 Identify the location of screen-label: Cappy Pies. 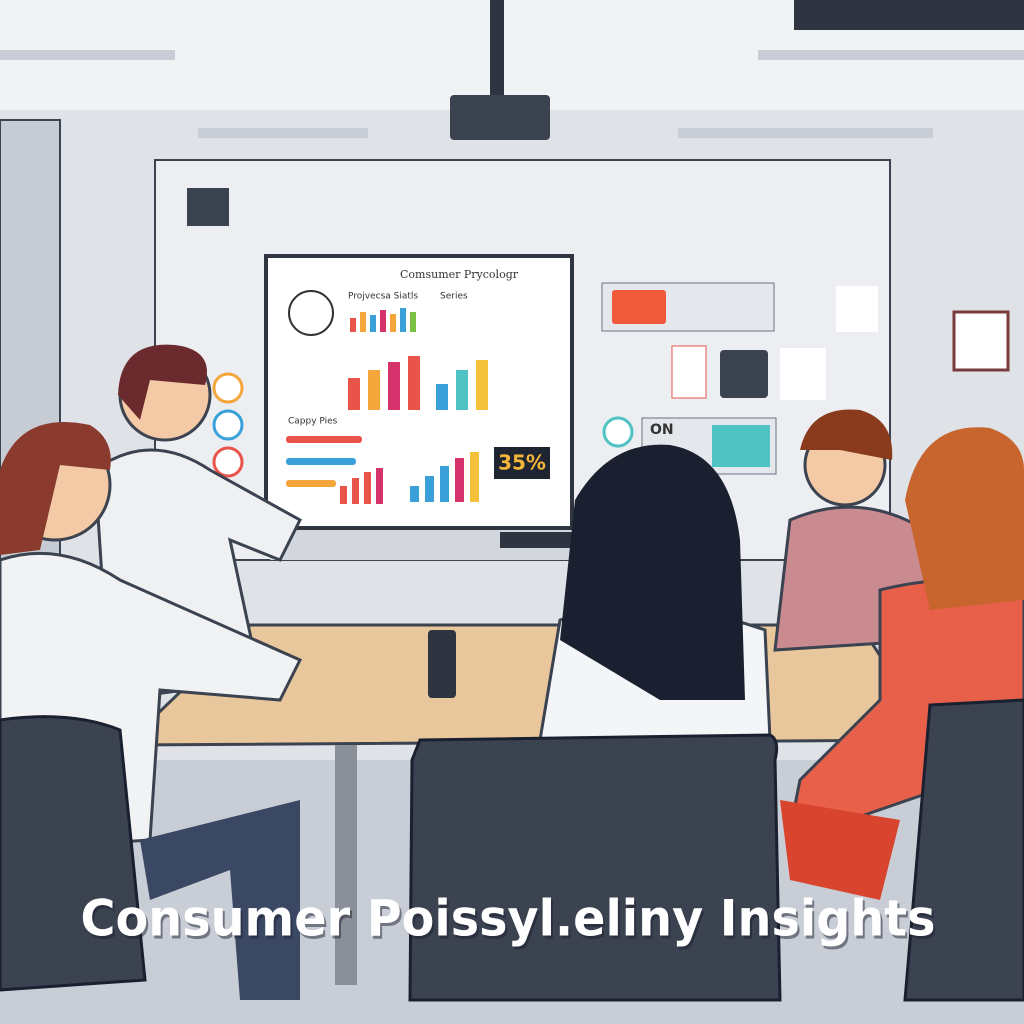
(313, 422).